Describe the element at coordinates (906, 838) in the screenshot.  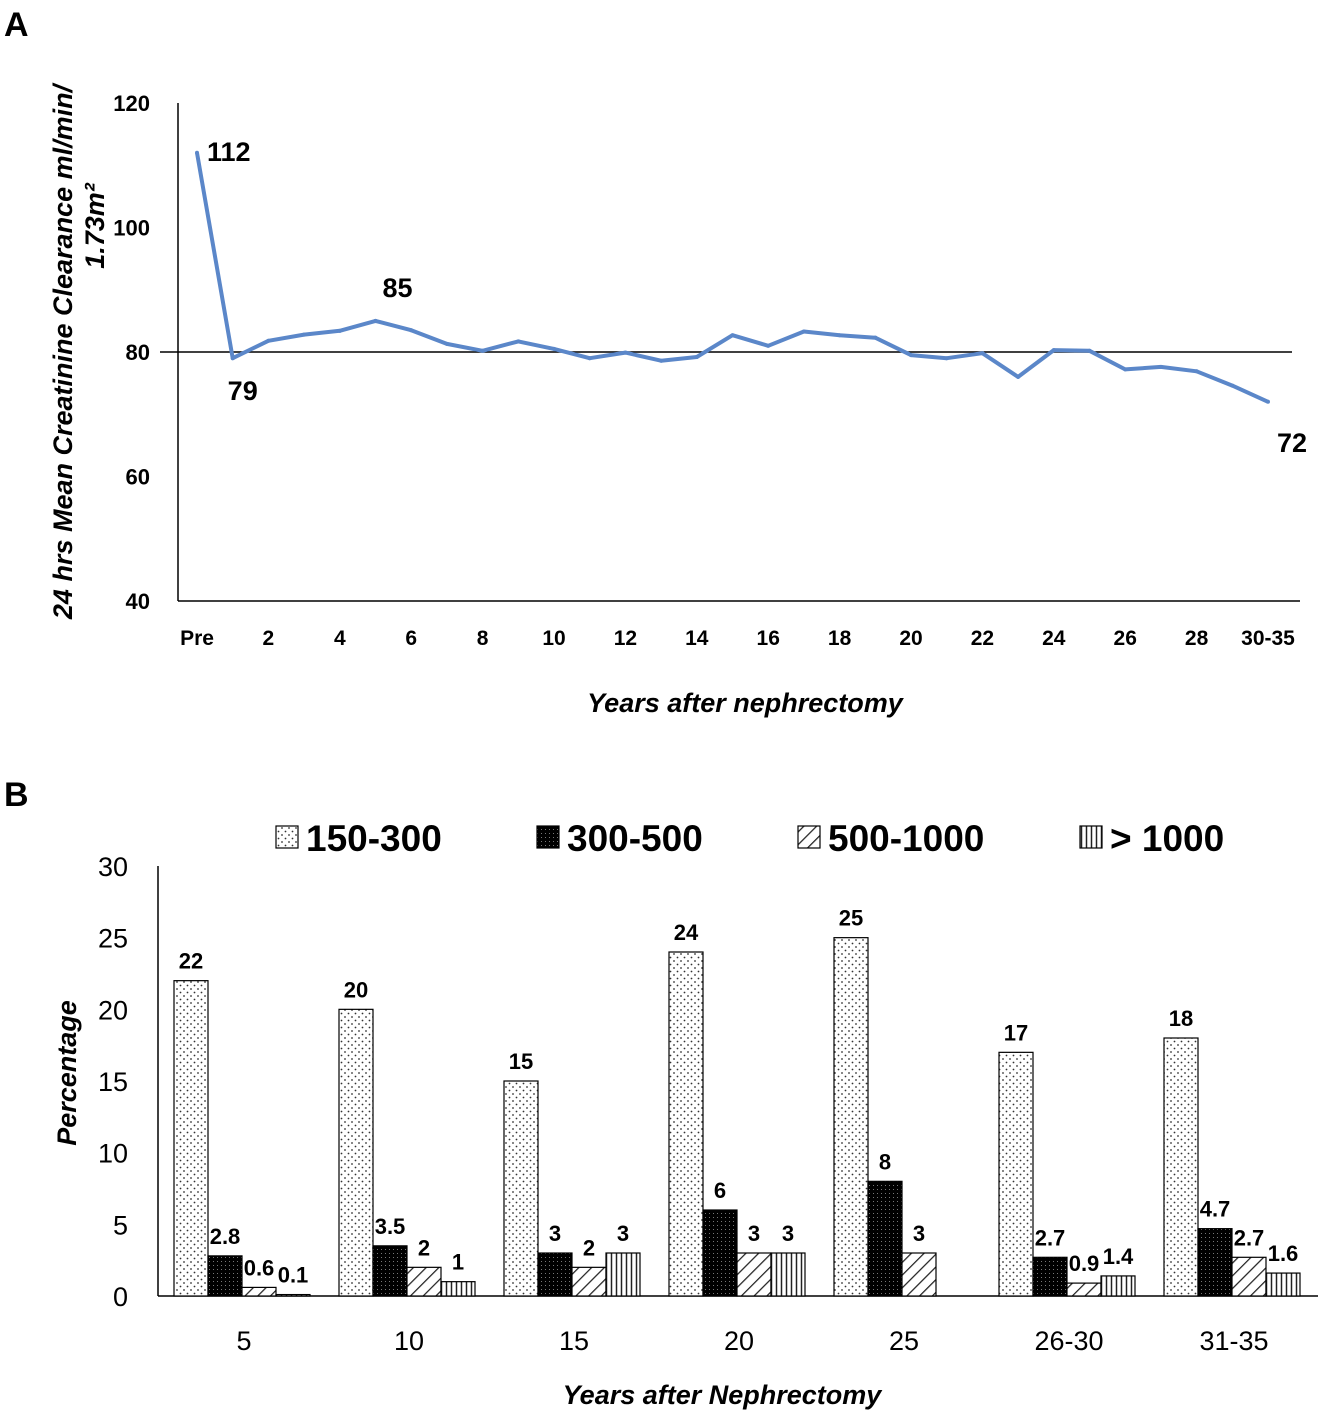
I see `panel-b-legend-label: 500-1000` at that location.